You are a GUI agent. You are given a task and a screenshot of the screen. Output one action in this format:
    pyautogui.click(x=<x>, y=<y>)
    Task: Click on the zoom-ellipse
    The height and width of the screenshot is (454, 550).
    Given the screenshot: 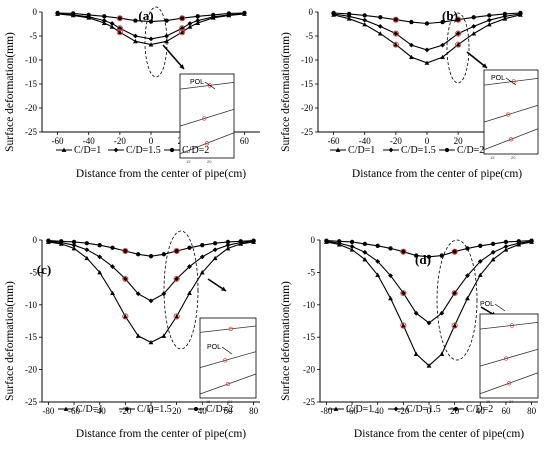 What is the action you would take?
    pyautogui.click(x=181, y=290)
    